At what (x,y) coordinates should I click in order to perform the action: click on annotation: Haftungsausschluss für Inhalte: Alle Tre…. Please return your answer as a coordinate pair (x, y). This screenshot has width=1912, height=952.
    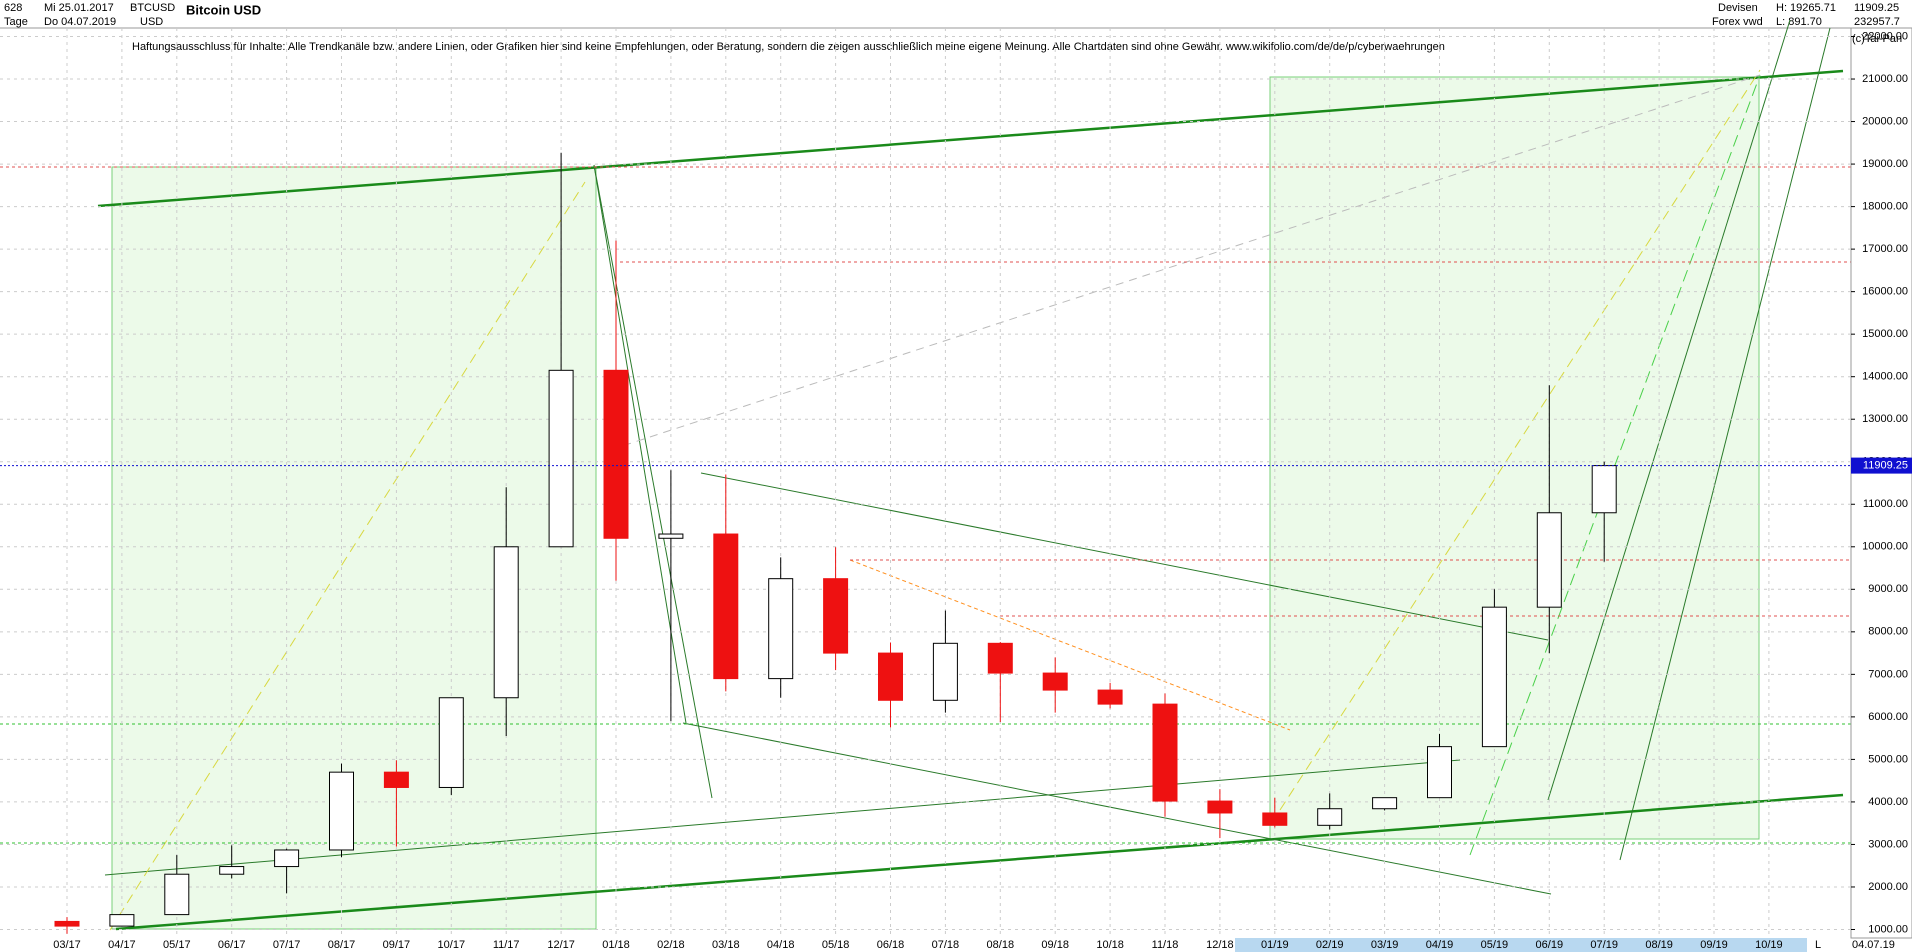
    Looking at the image, I should click on (788, 47).